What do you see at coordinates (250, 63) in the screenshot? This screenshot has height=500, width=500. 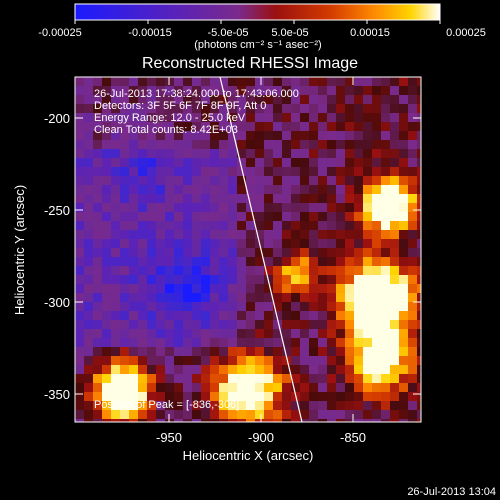 I see `plot-title: Reconstructed RHESSI Image` at bounding box center [250, 63].